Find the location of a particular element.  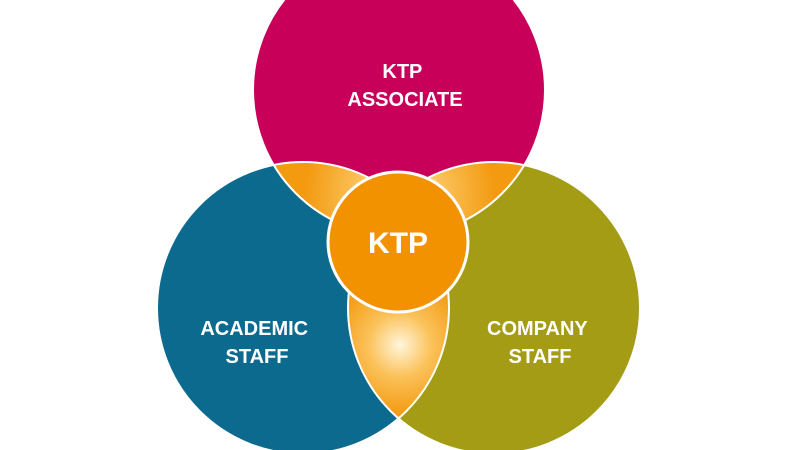

ktp-associate-label-line-2: ASSOCIATE is located at coordinates (404, 100).